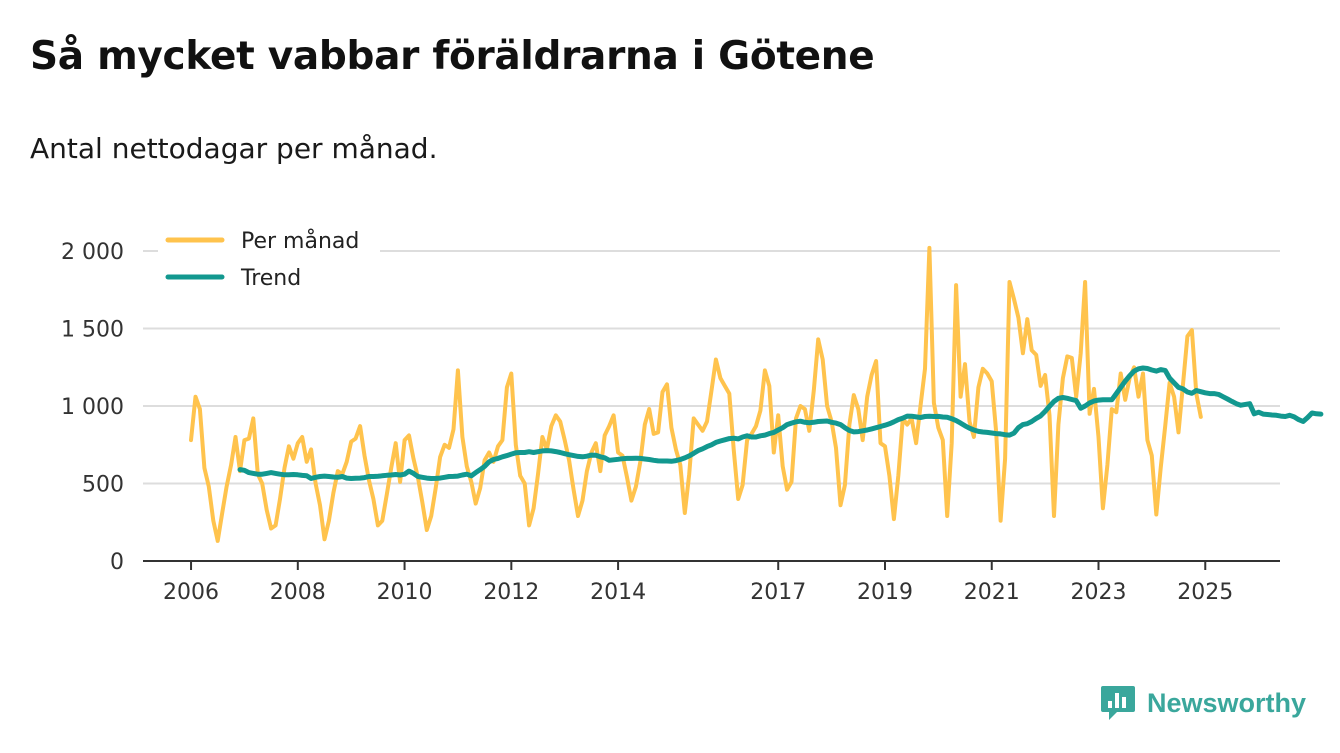 Image resolution: width=1340 pixels, height=753 pixels. What do you see at coordinates (117, 562) in the screenshot?
I see `y-tick-label: 0` at bounding box center [117, 562].